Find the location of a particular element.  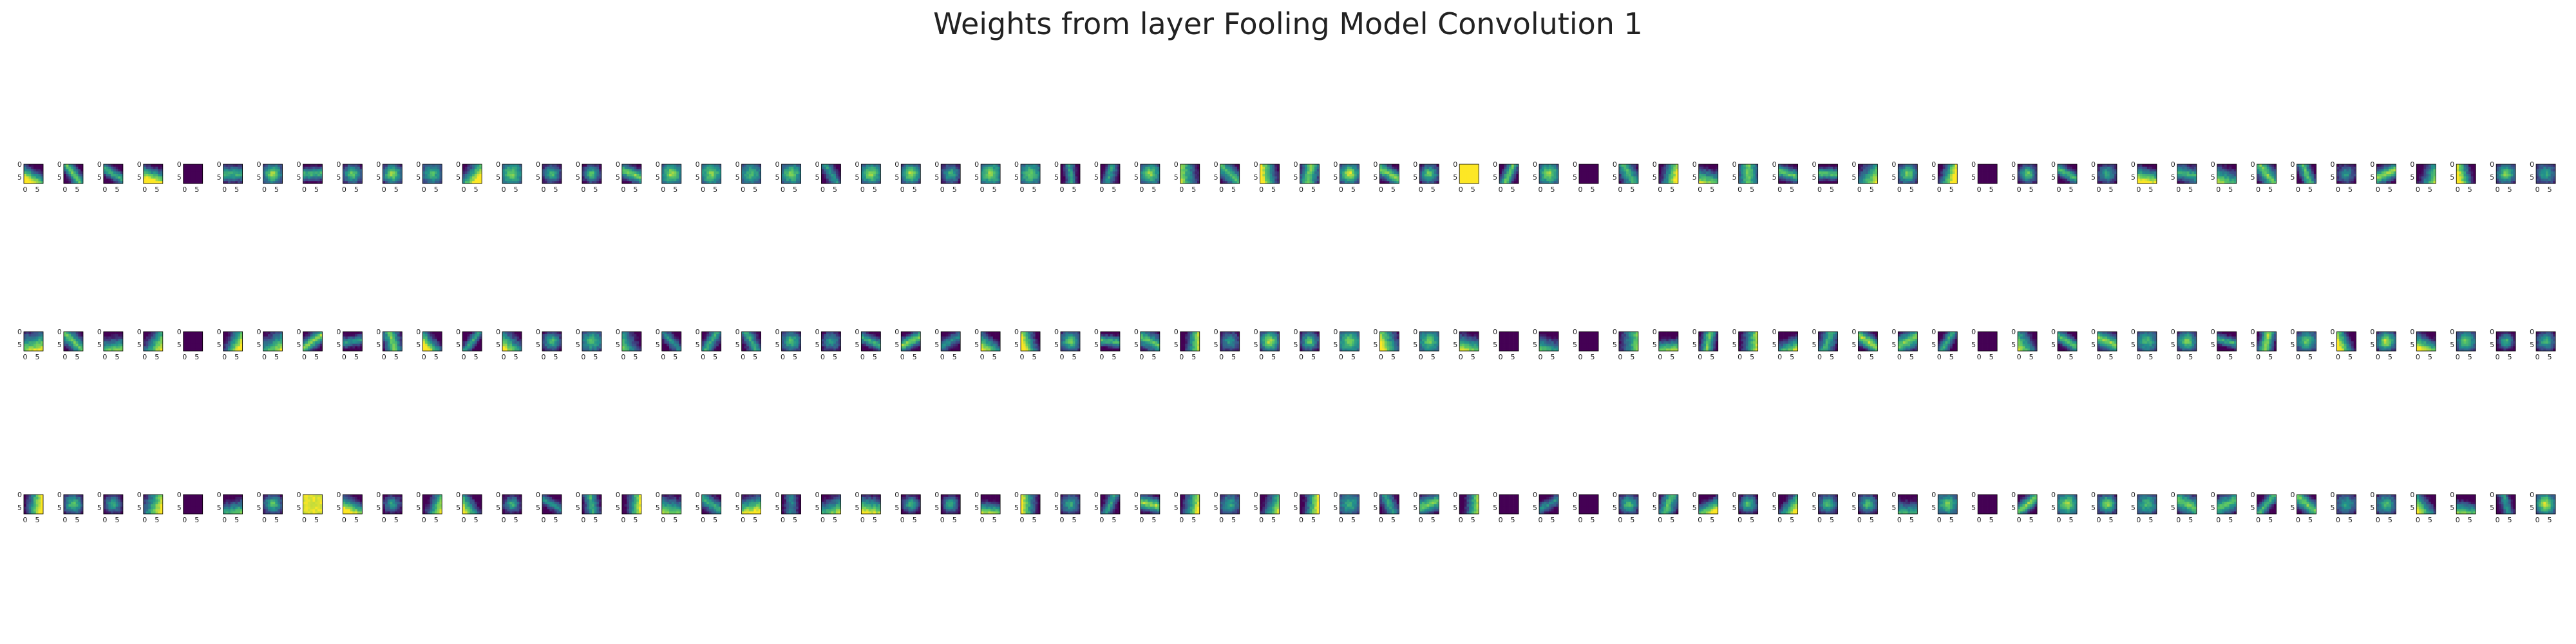

y-tick-label: 5 is located at coordinates (1176, 177).